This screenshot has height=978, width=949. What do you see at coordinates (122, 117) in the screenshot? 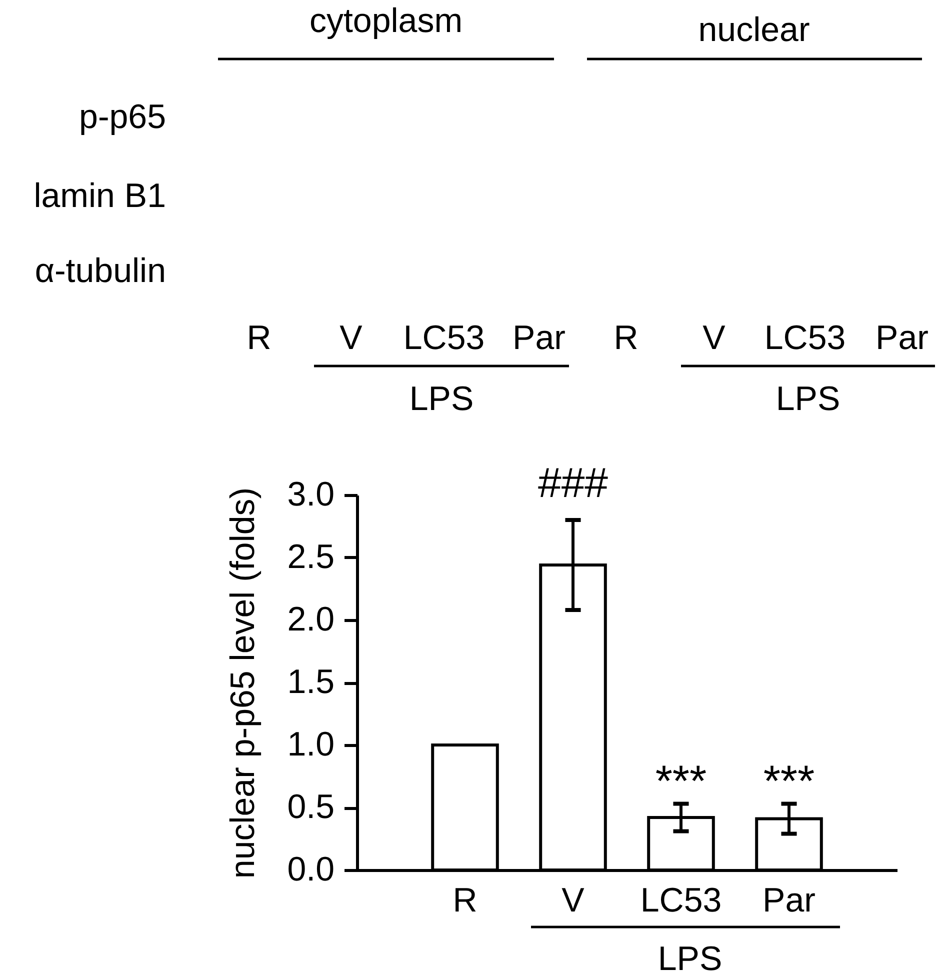
I see `text: p-p65` at bounding box center [122, 117].